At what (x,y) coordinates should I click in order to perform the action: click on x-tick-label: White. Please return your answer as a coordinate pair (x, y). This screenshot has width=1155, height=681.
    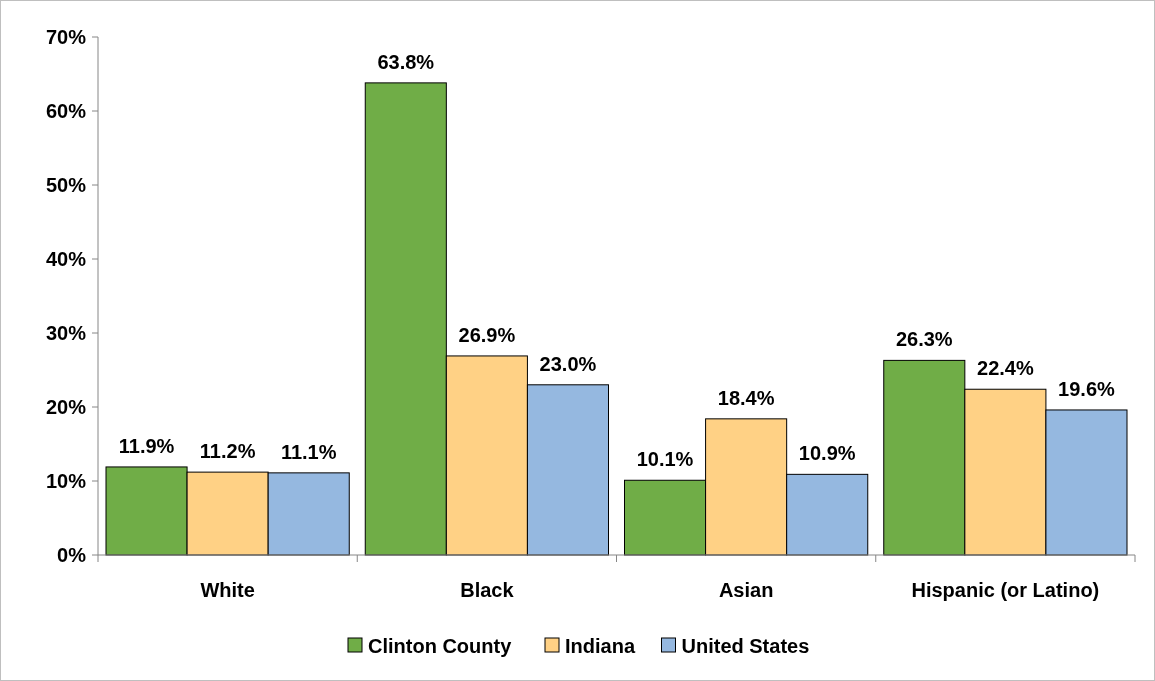
    Looking at the image, I should click on (227, 590).